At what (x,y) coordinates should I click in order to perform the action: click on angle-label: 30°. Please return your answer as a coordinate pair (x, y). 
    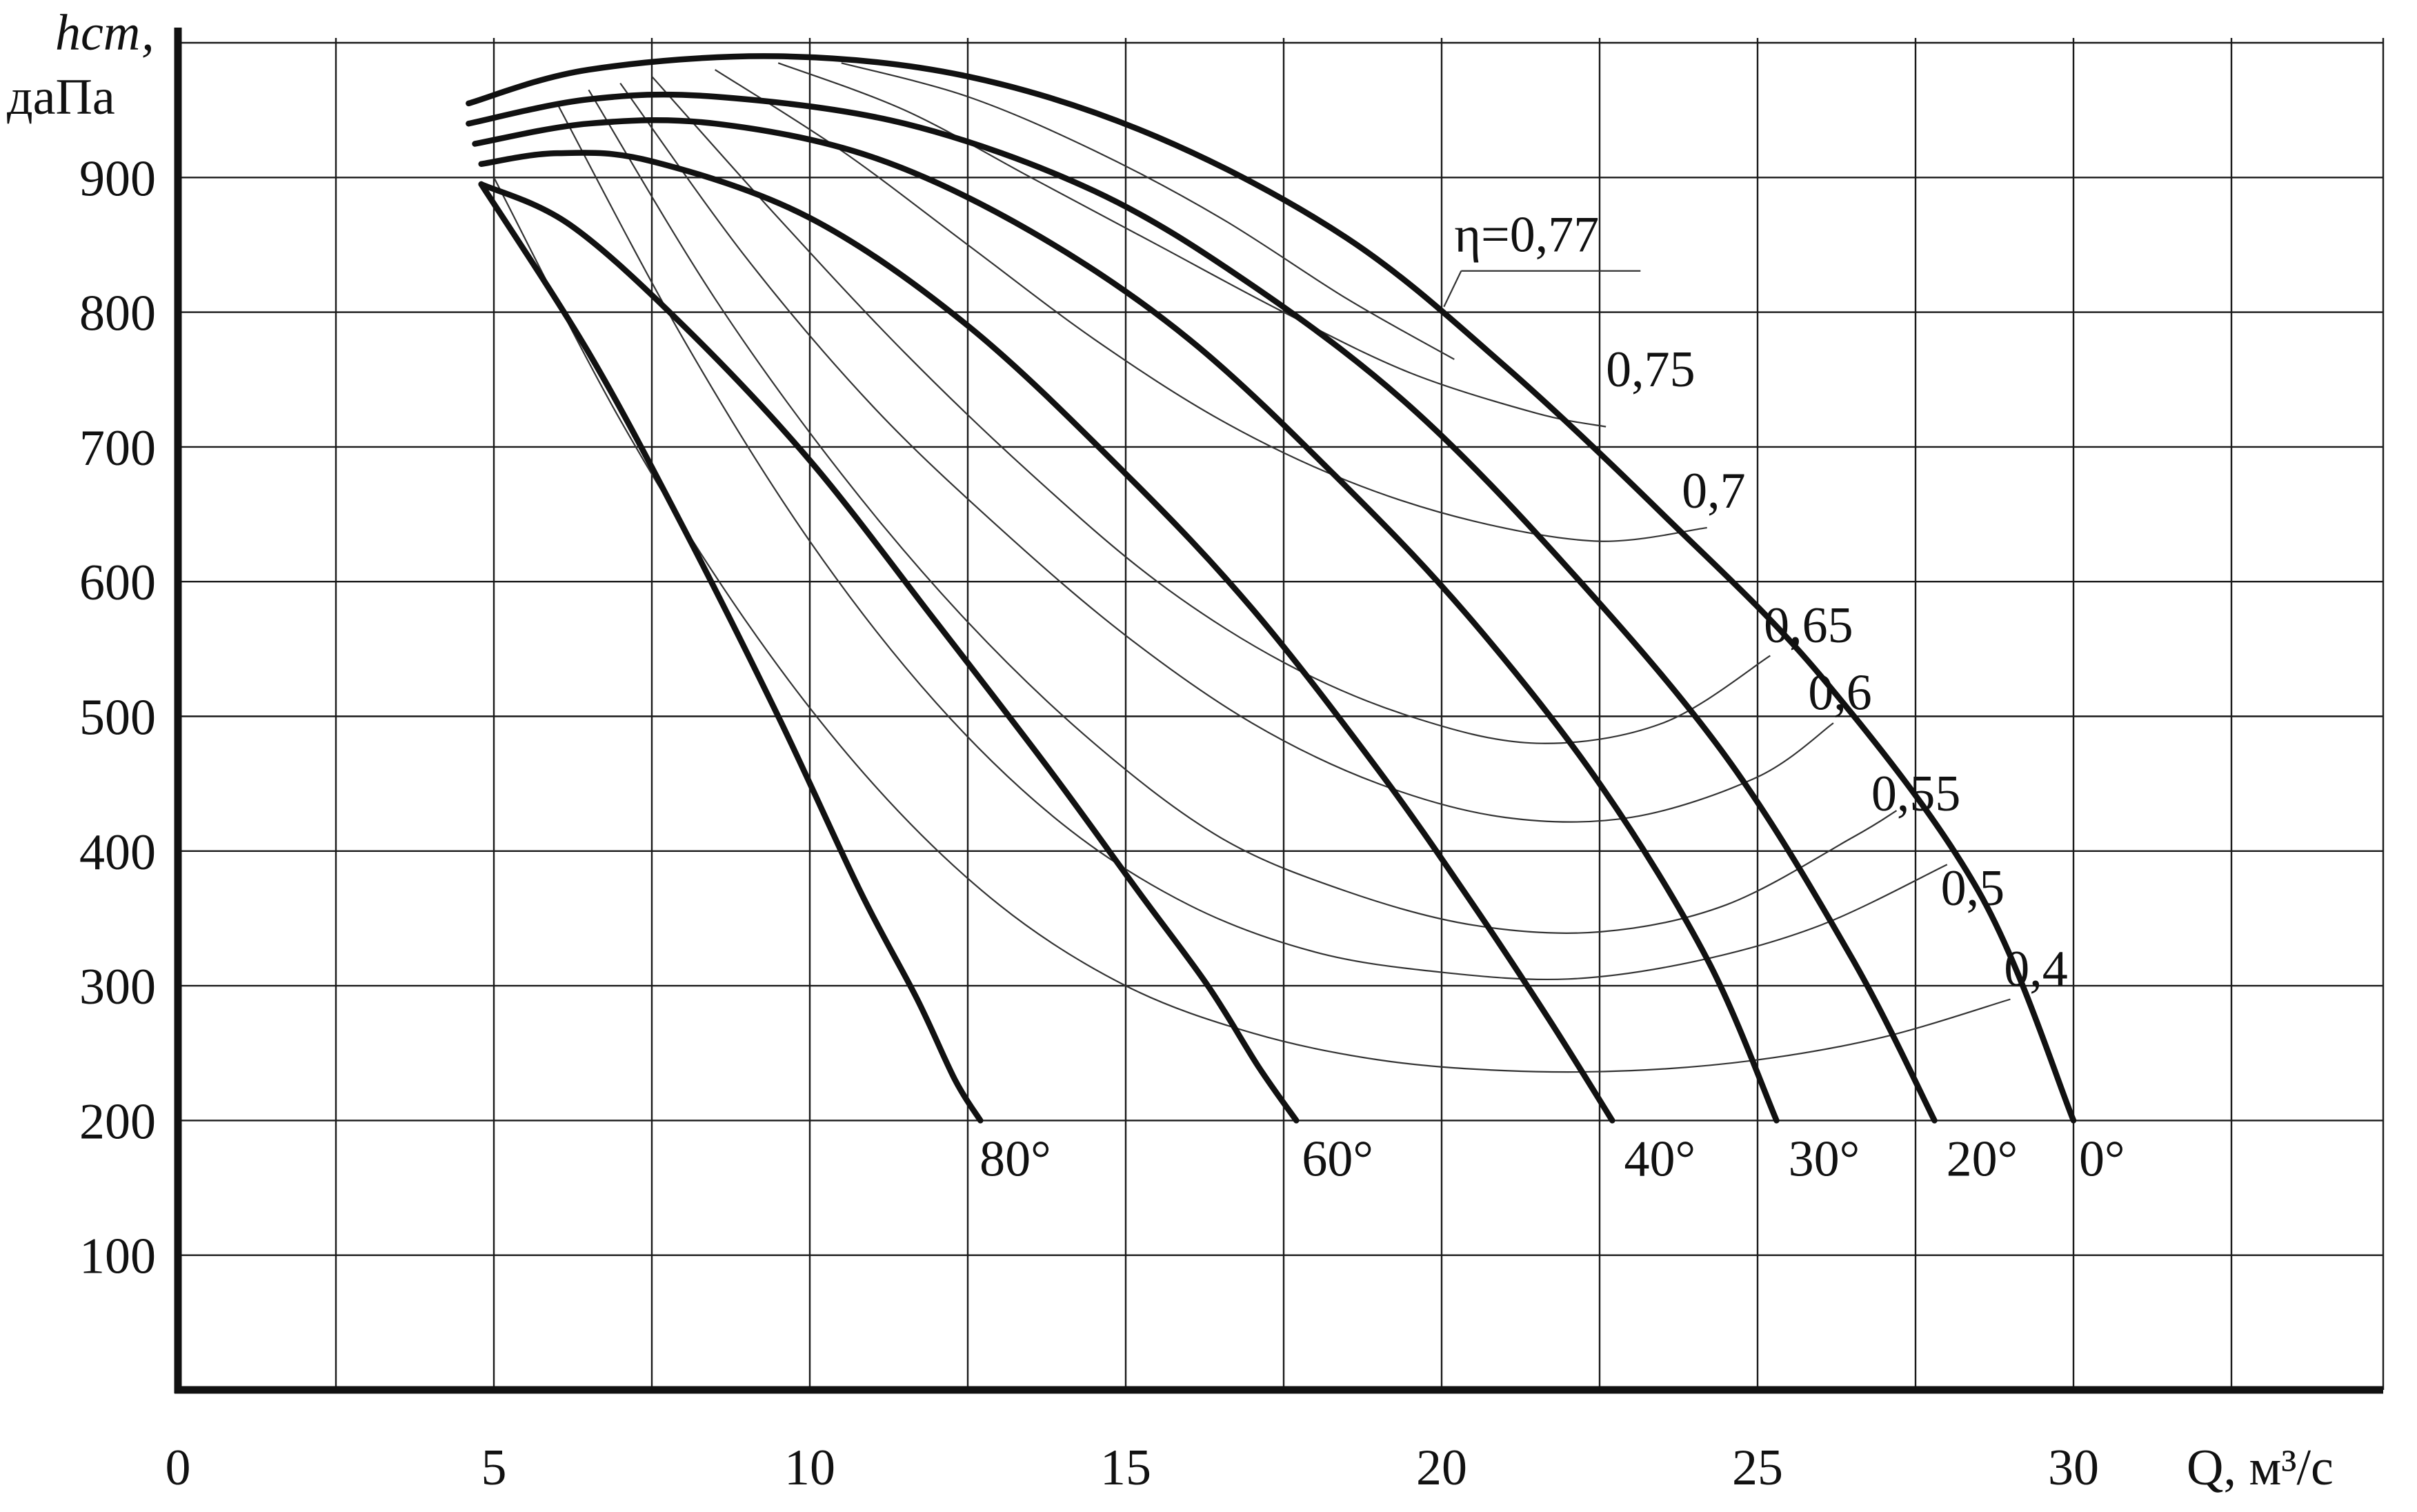
    Looking at the image, I should click on (1824, 1159).